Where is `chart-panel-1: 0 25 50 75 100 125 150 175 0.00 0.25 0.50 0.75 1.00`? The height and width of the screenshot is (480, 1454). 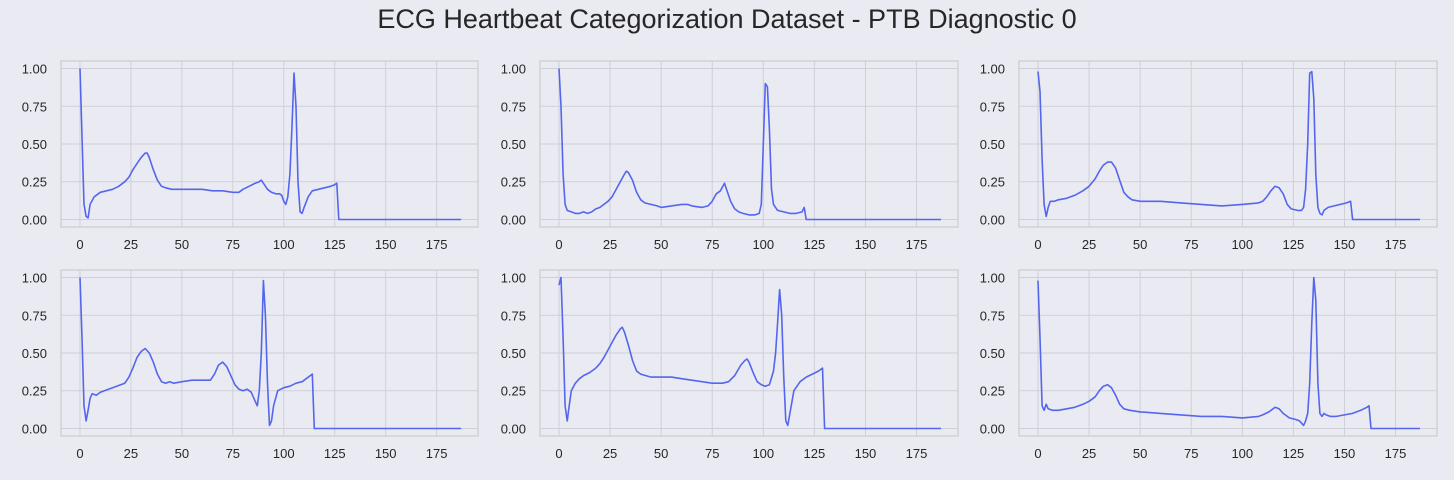
chart-panel-1: 0 25 50 75 100 125 150 175 0.00 0.25 0.50 0.75 1.00 is located at coordinates (250, 156).